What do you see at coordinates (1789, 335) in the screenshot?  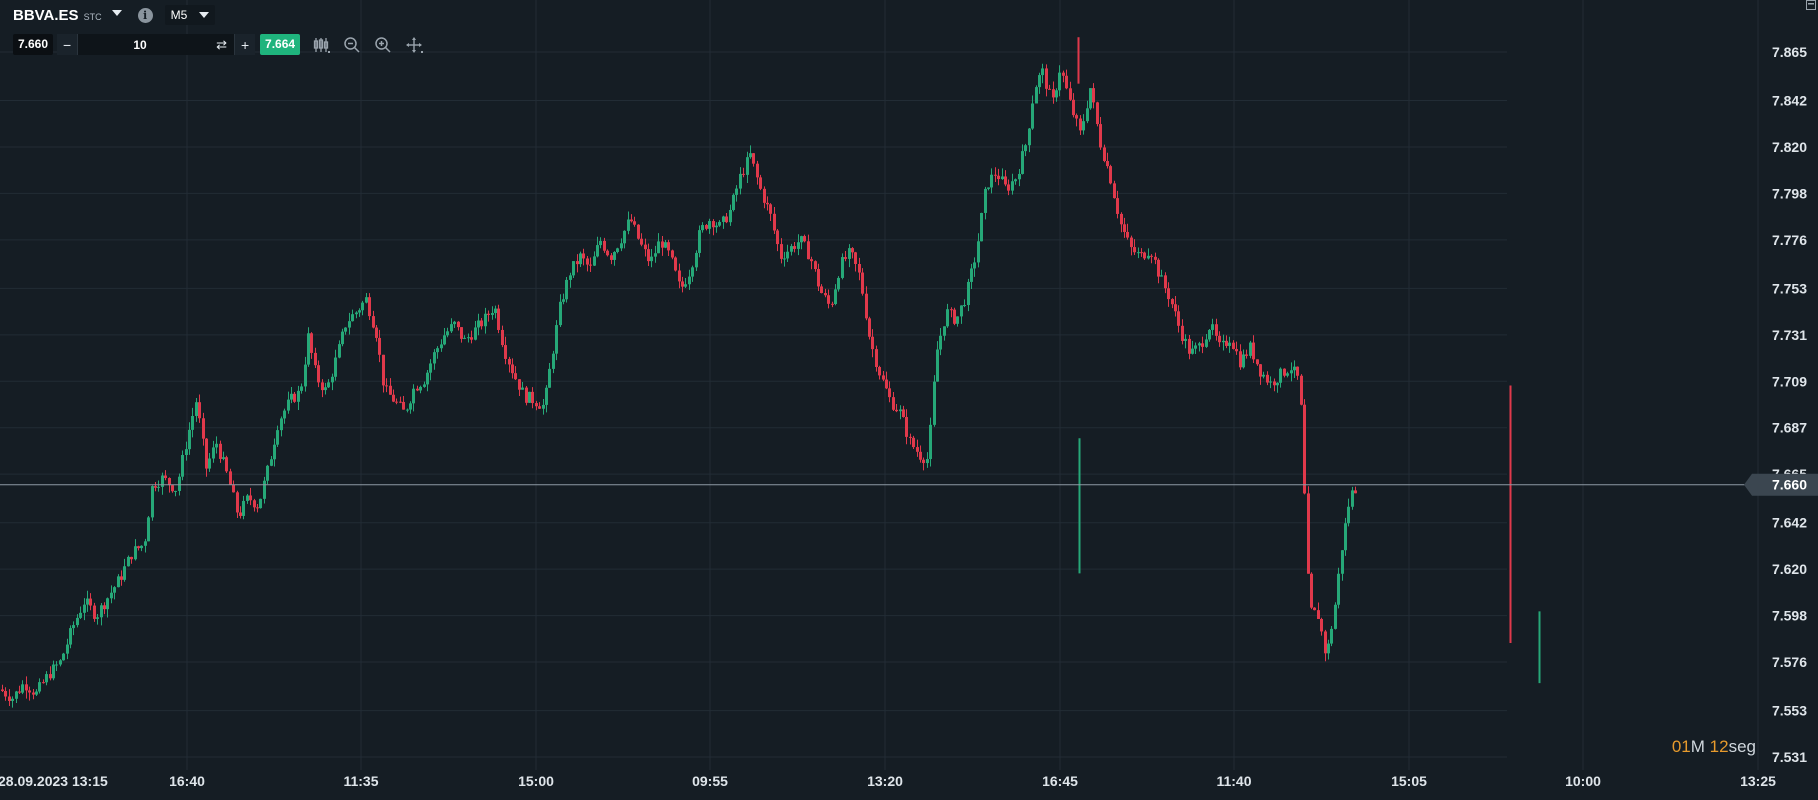 I see `y-tick-label: 7.731` at bounding box center [1789, 335].